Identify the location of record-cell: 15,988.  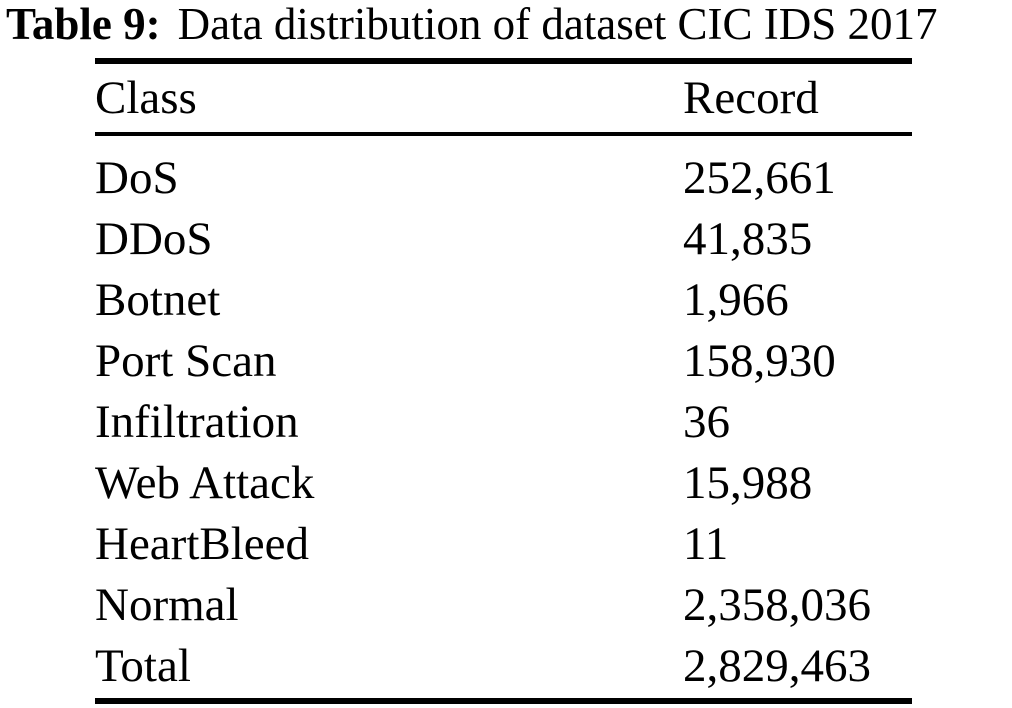
(748, 482).